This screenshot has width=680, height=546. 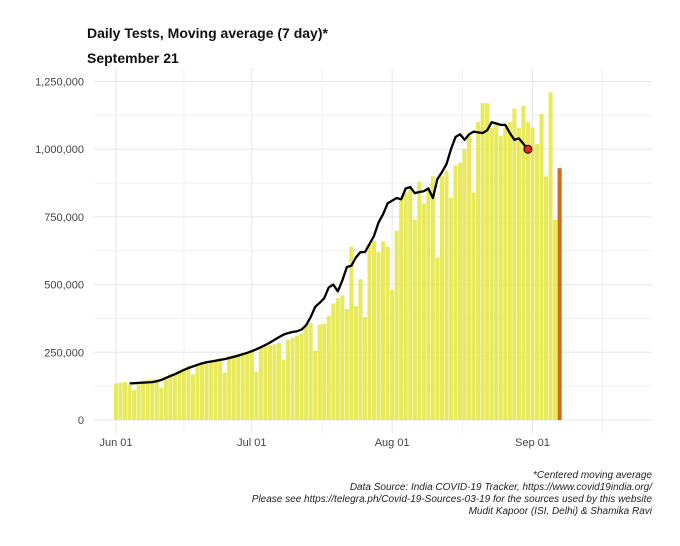 I want to click on y-tick-label: 1,000,000, so click(x=59, y=150).